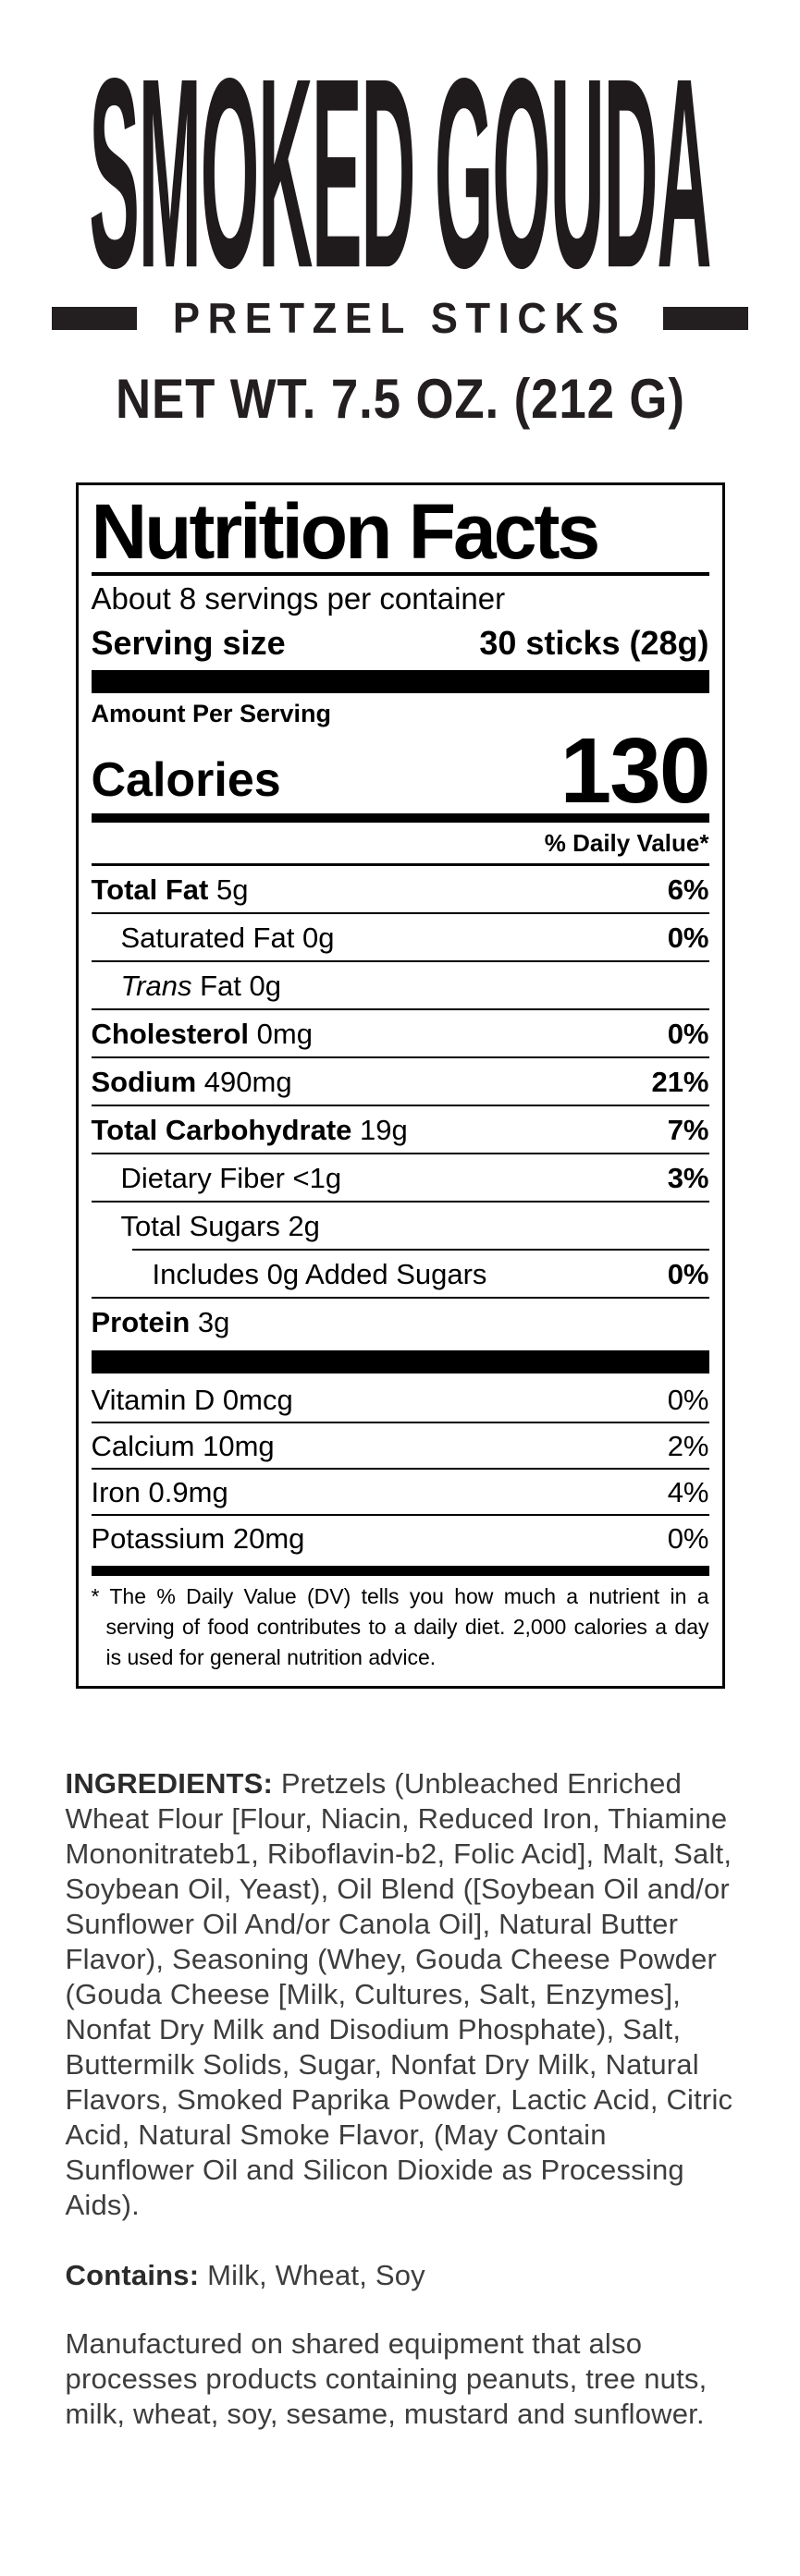 This screenshot has width=800, height=2576. Describe the element at coordinates (298, 598) in the screenshot. I see `servings-per-container: About 8 servings per container` at that location.